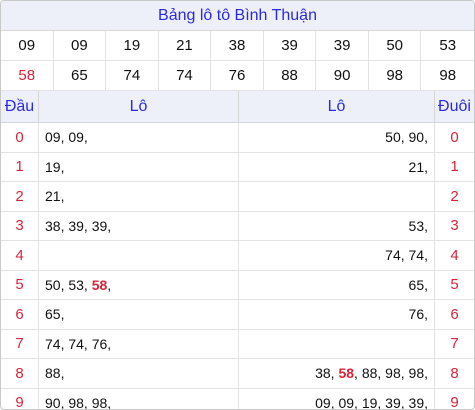 Image resolution: width=475 pixels, height=410 pixels. What do you see at coordinates (337, 255) in the screenshot?
I see `row-lo-right: 74, 74,` at bounding box center [337, 255].